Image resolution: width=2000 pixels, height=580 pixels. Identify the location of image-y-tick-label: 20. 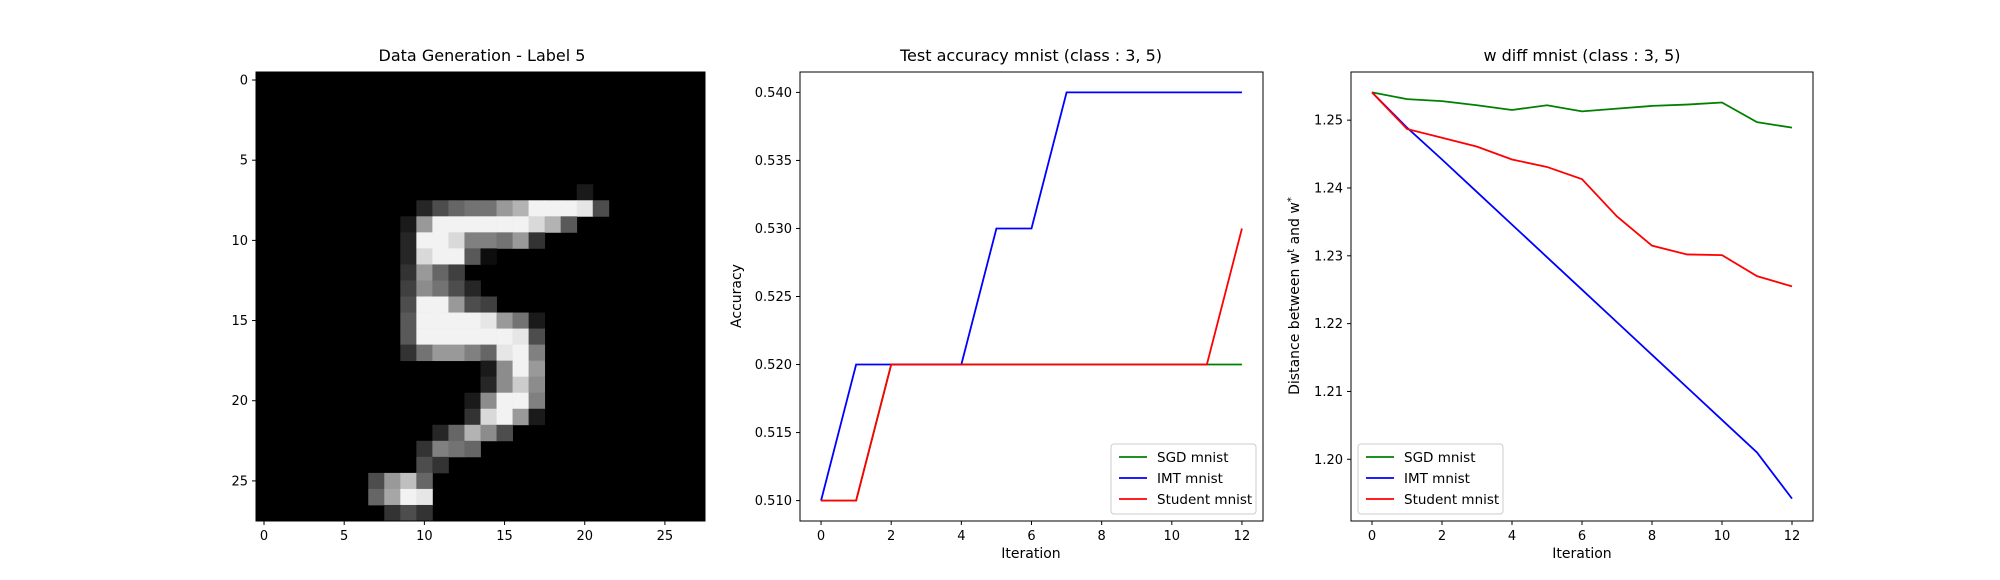
(239, 401).